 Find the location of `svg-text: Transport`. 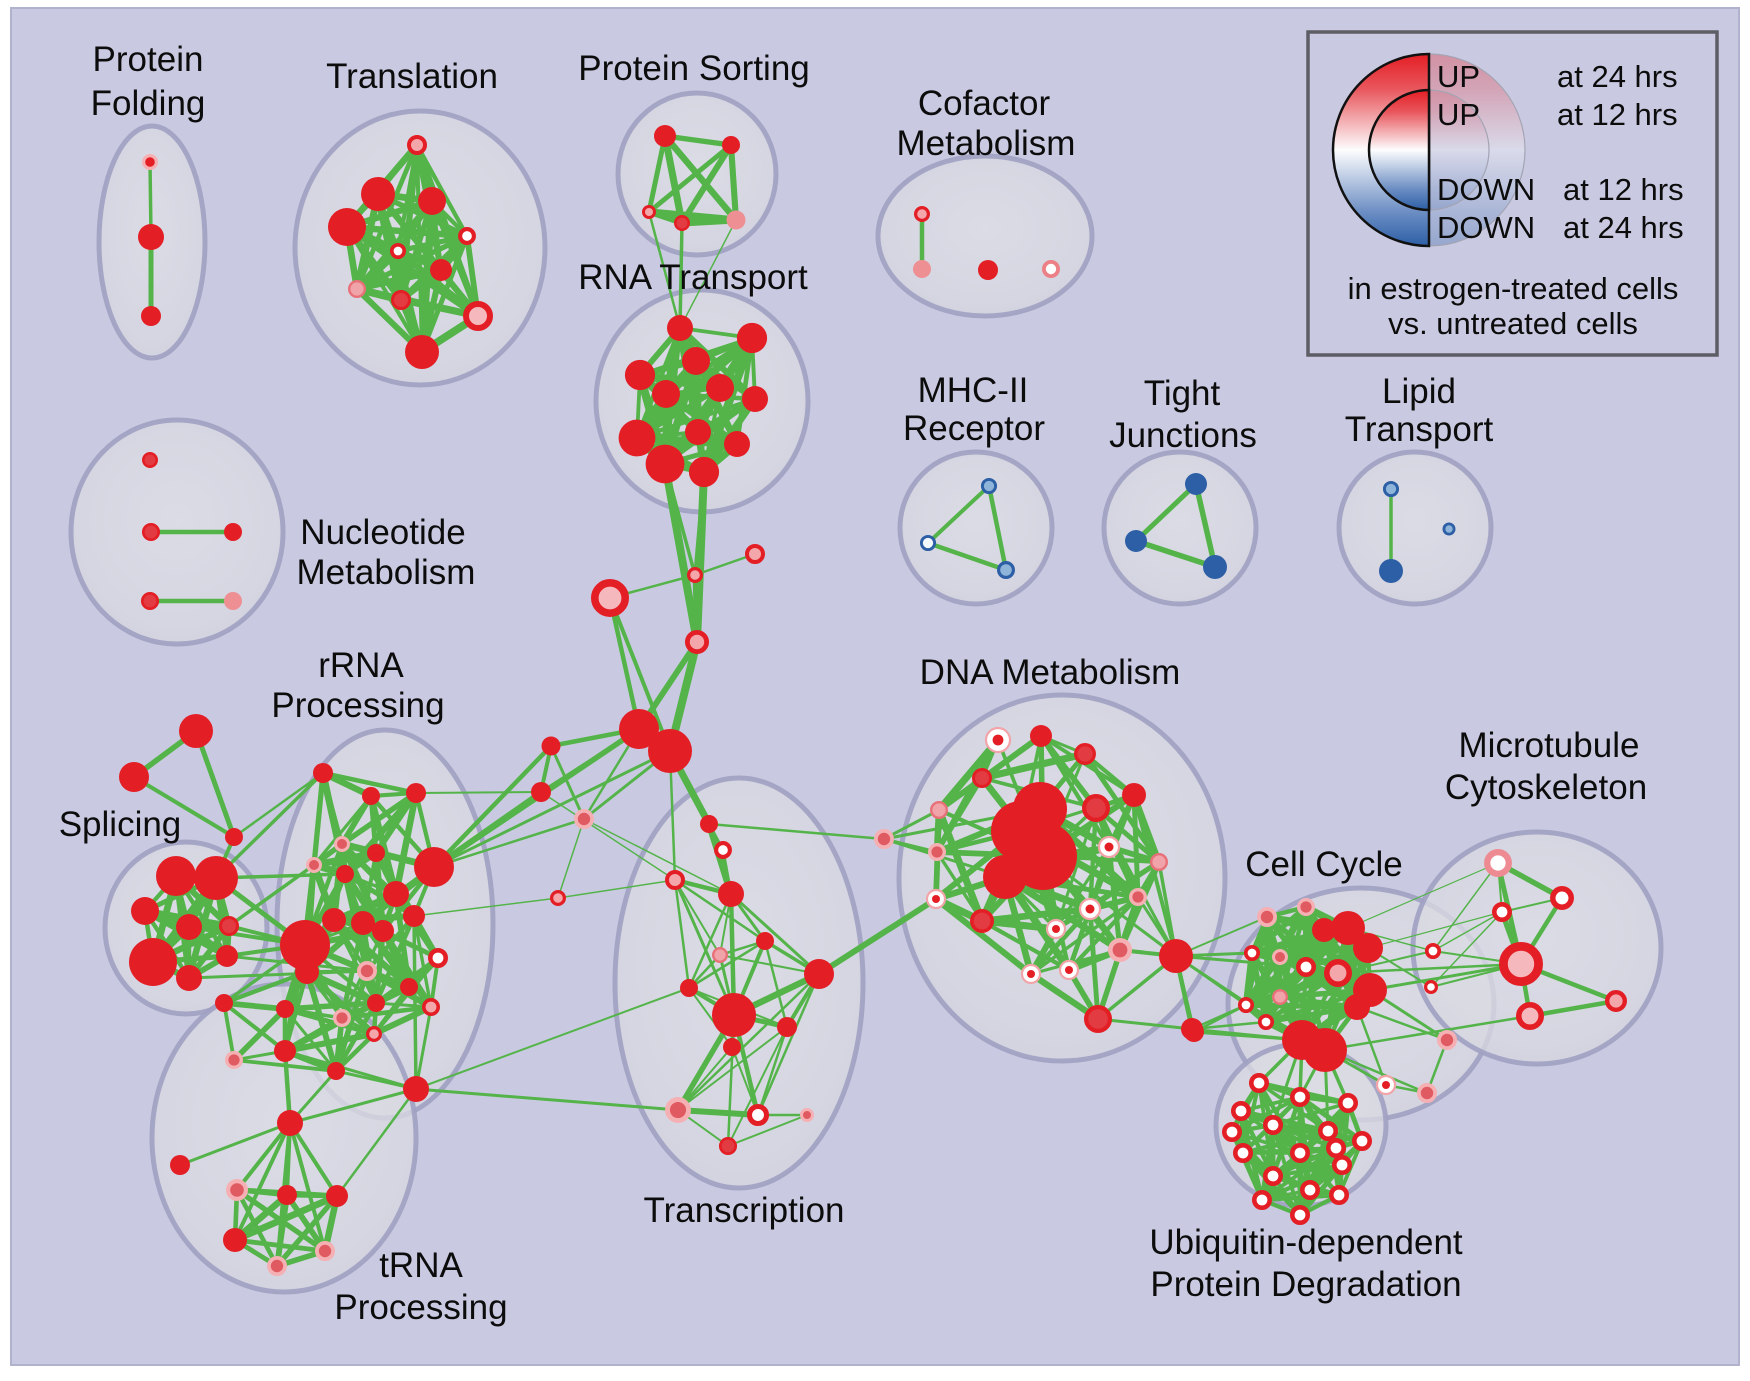

svg-text: Transport is located at coordinates (1419, 429).